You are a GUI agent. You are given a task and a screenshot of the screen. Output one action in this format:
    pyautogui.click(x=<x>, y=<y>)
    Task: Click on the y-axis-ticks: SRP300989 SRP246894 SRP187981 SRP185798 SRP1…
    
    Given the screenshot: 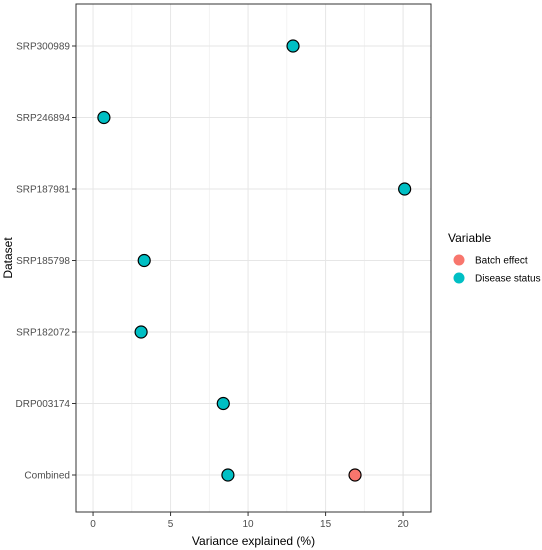 What is the action you would take?
    pyautogui.click(x=46, y=262)
    